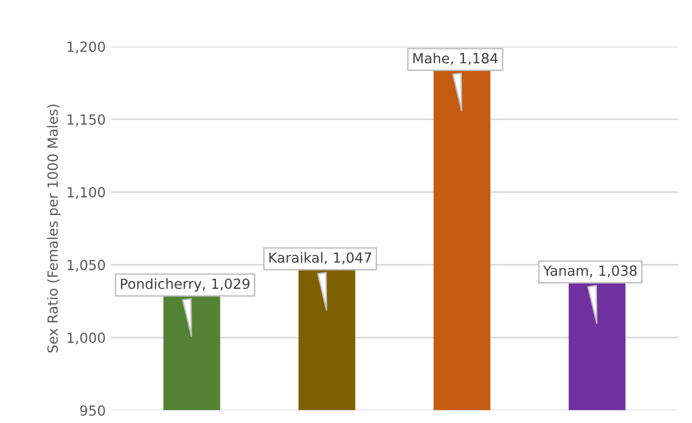 This screenshot has height=423, width=692. I want to click on y-tick-label: 1,000, so click(86, 338).